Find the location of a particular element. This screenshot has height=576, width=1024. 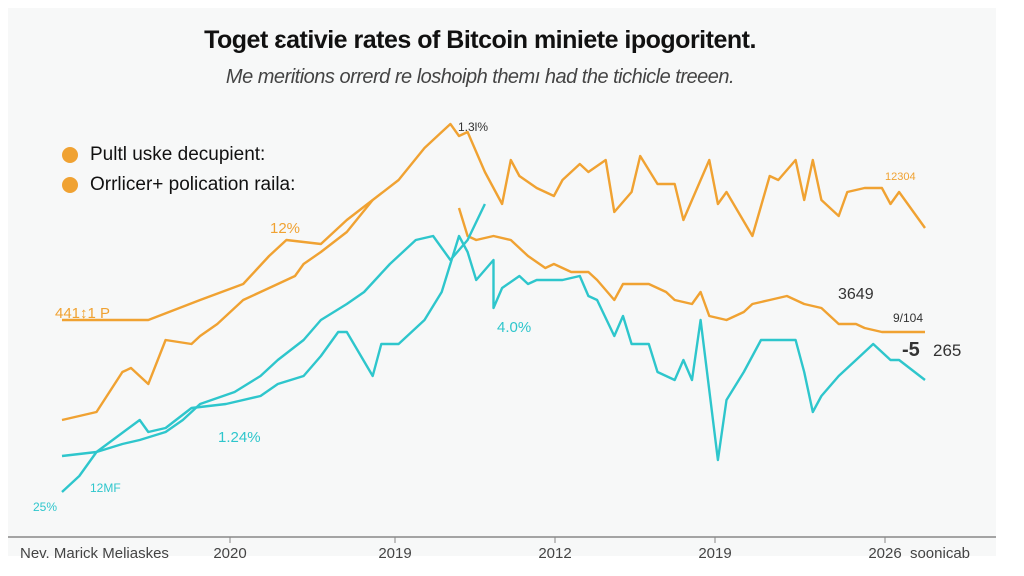

data-label: 12% is located at coordinates (285, 228).